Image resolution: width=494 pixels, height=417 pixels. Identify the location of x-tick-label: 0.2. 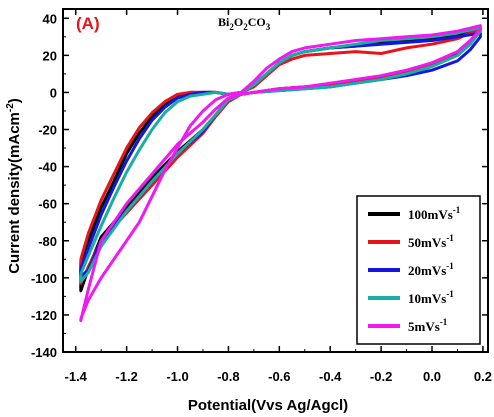
(483, 376).